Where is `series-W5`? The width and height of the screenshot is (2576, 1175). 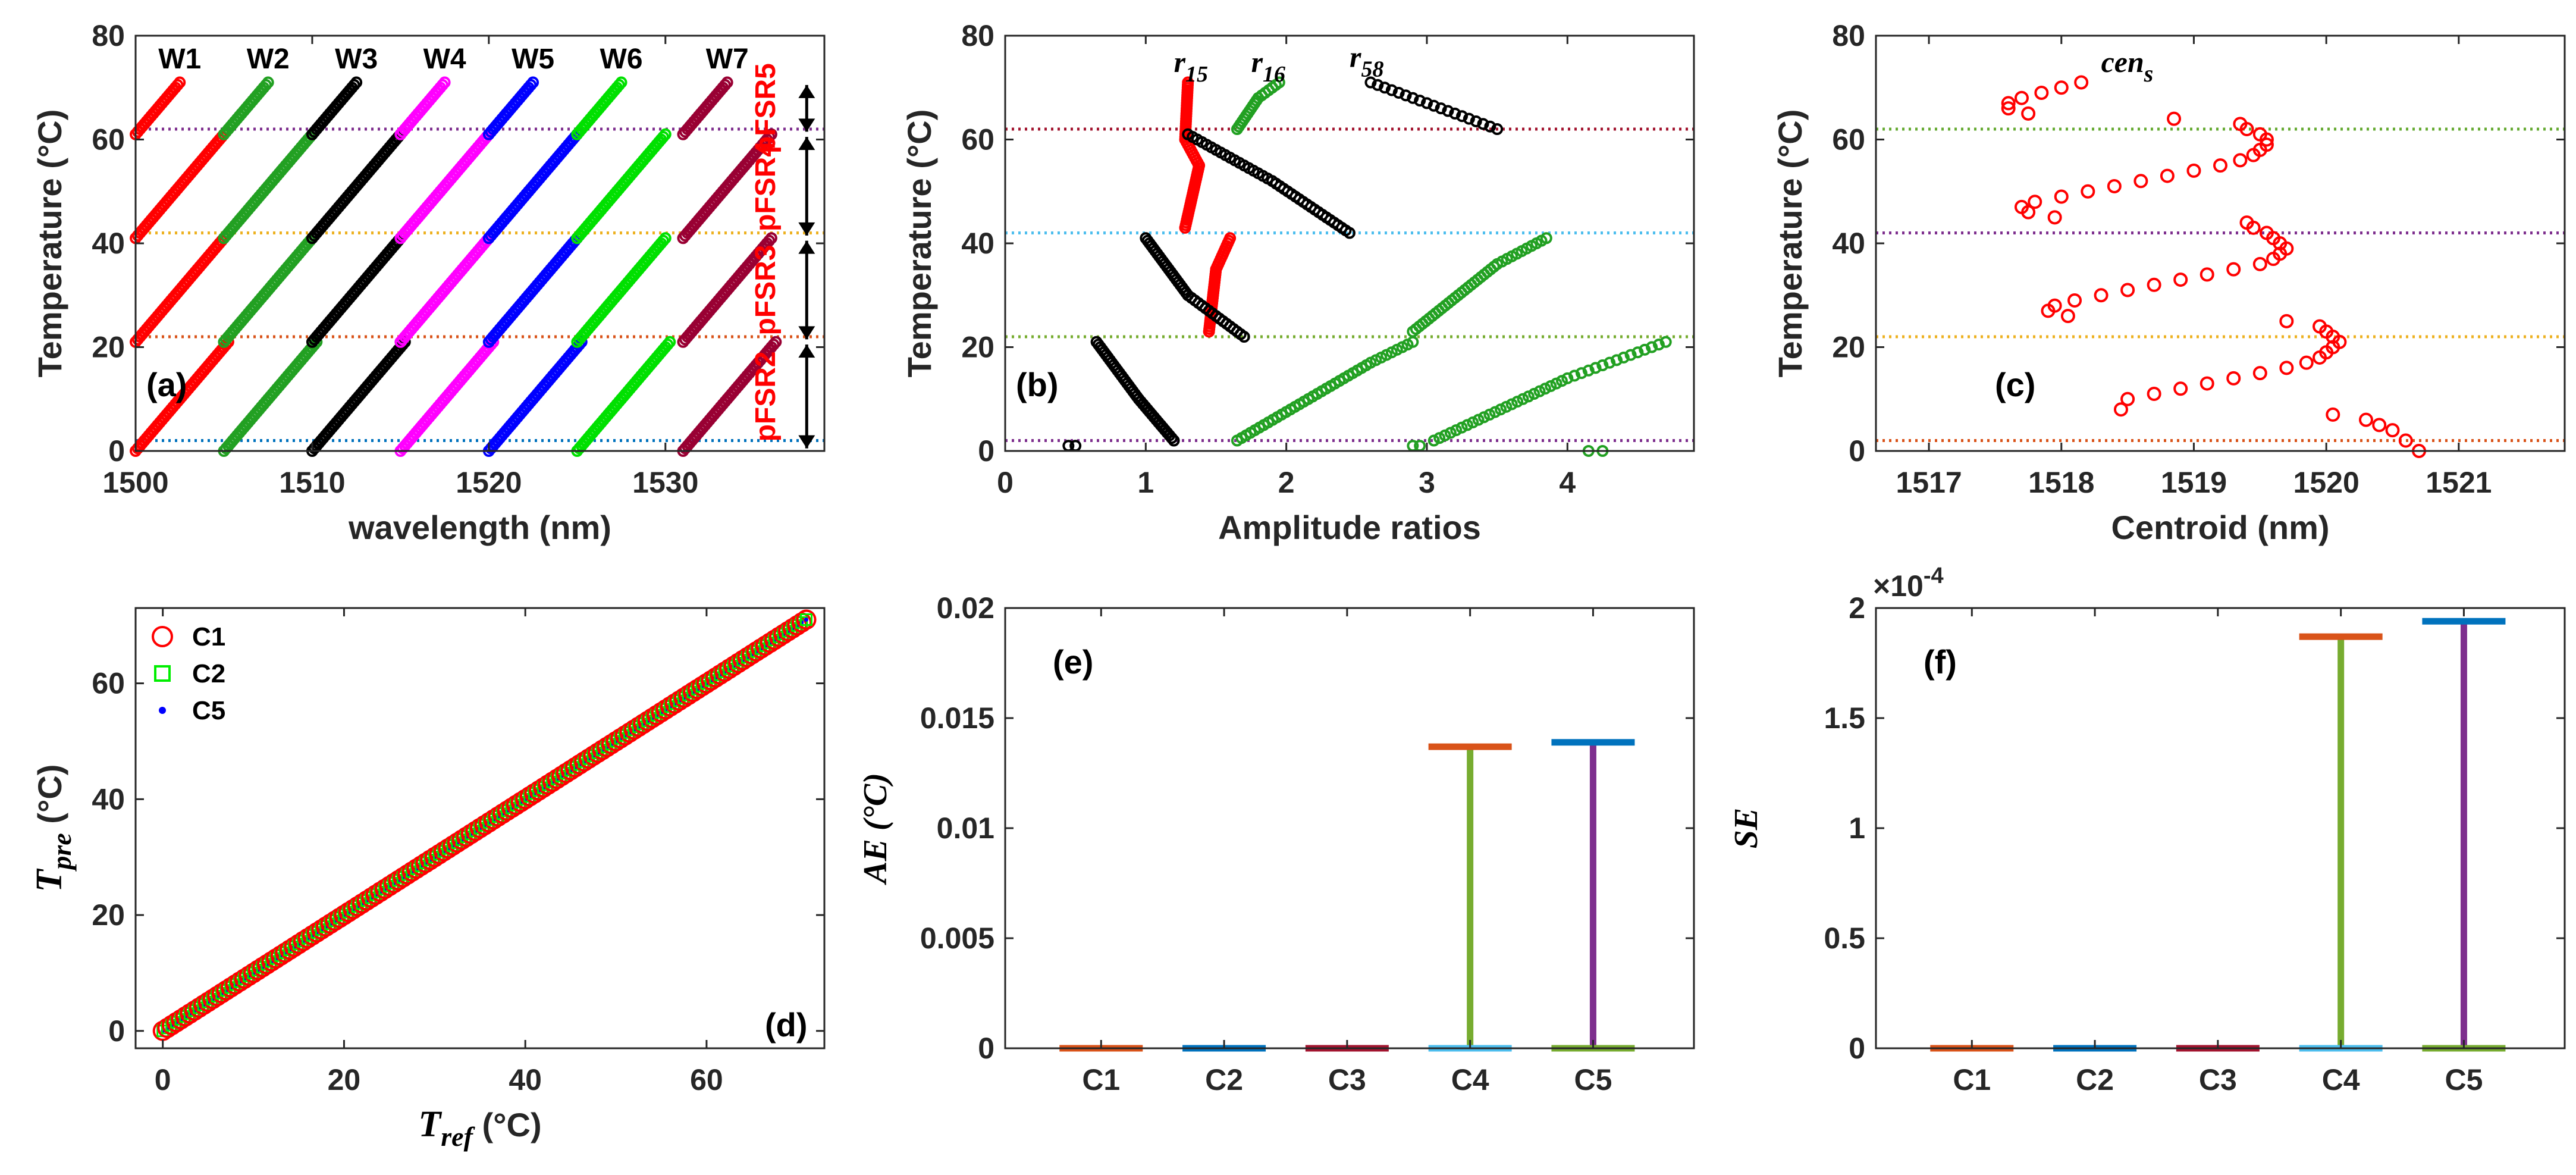 series-W5 is located at coordinates (535, 266).